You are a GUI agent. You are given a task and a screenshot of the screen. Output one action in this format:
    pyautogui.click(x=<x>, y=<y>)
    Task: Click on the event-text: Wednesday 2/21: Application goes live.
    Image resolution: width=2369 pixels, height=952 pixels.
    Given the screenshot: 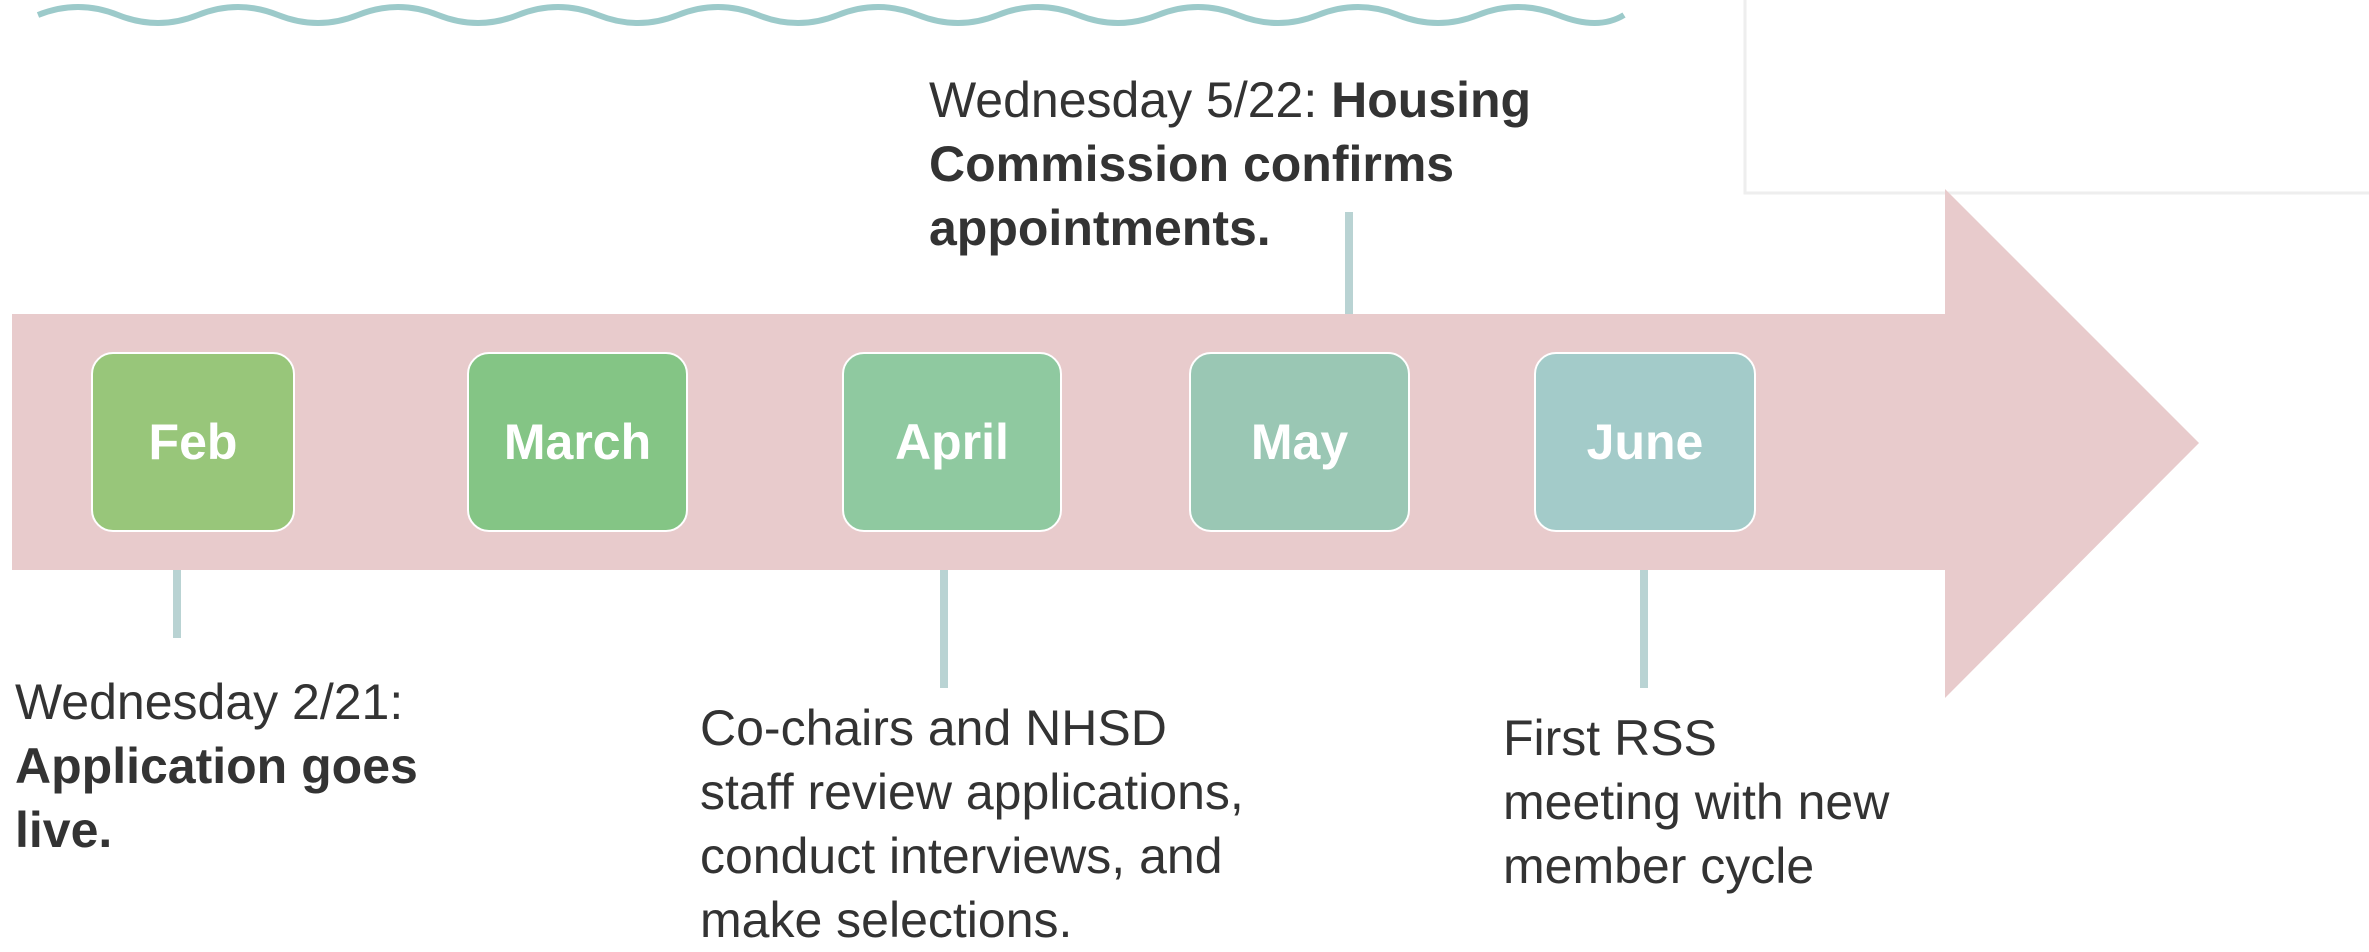 What is the action you would take?
    pyautogui.click(x=216, y=766)
    